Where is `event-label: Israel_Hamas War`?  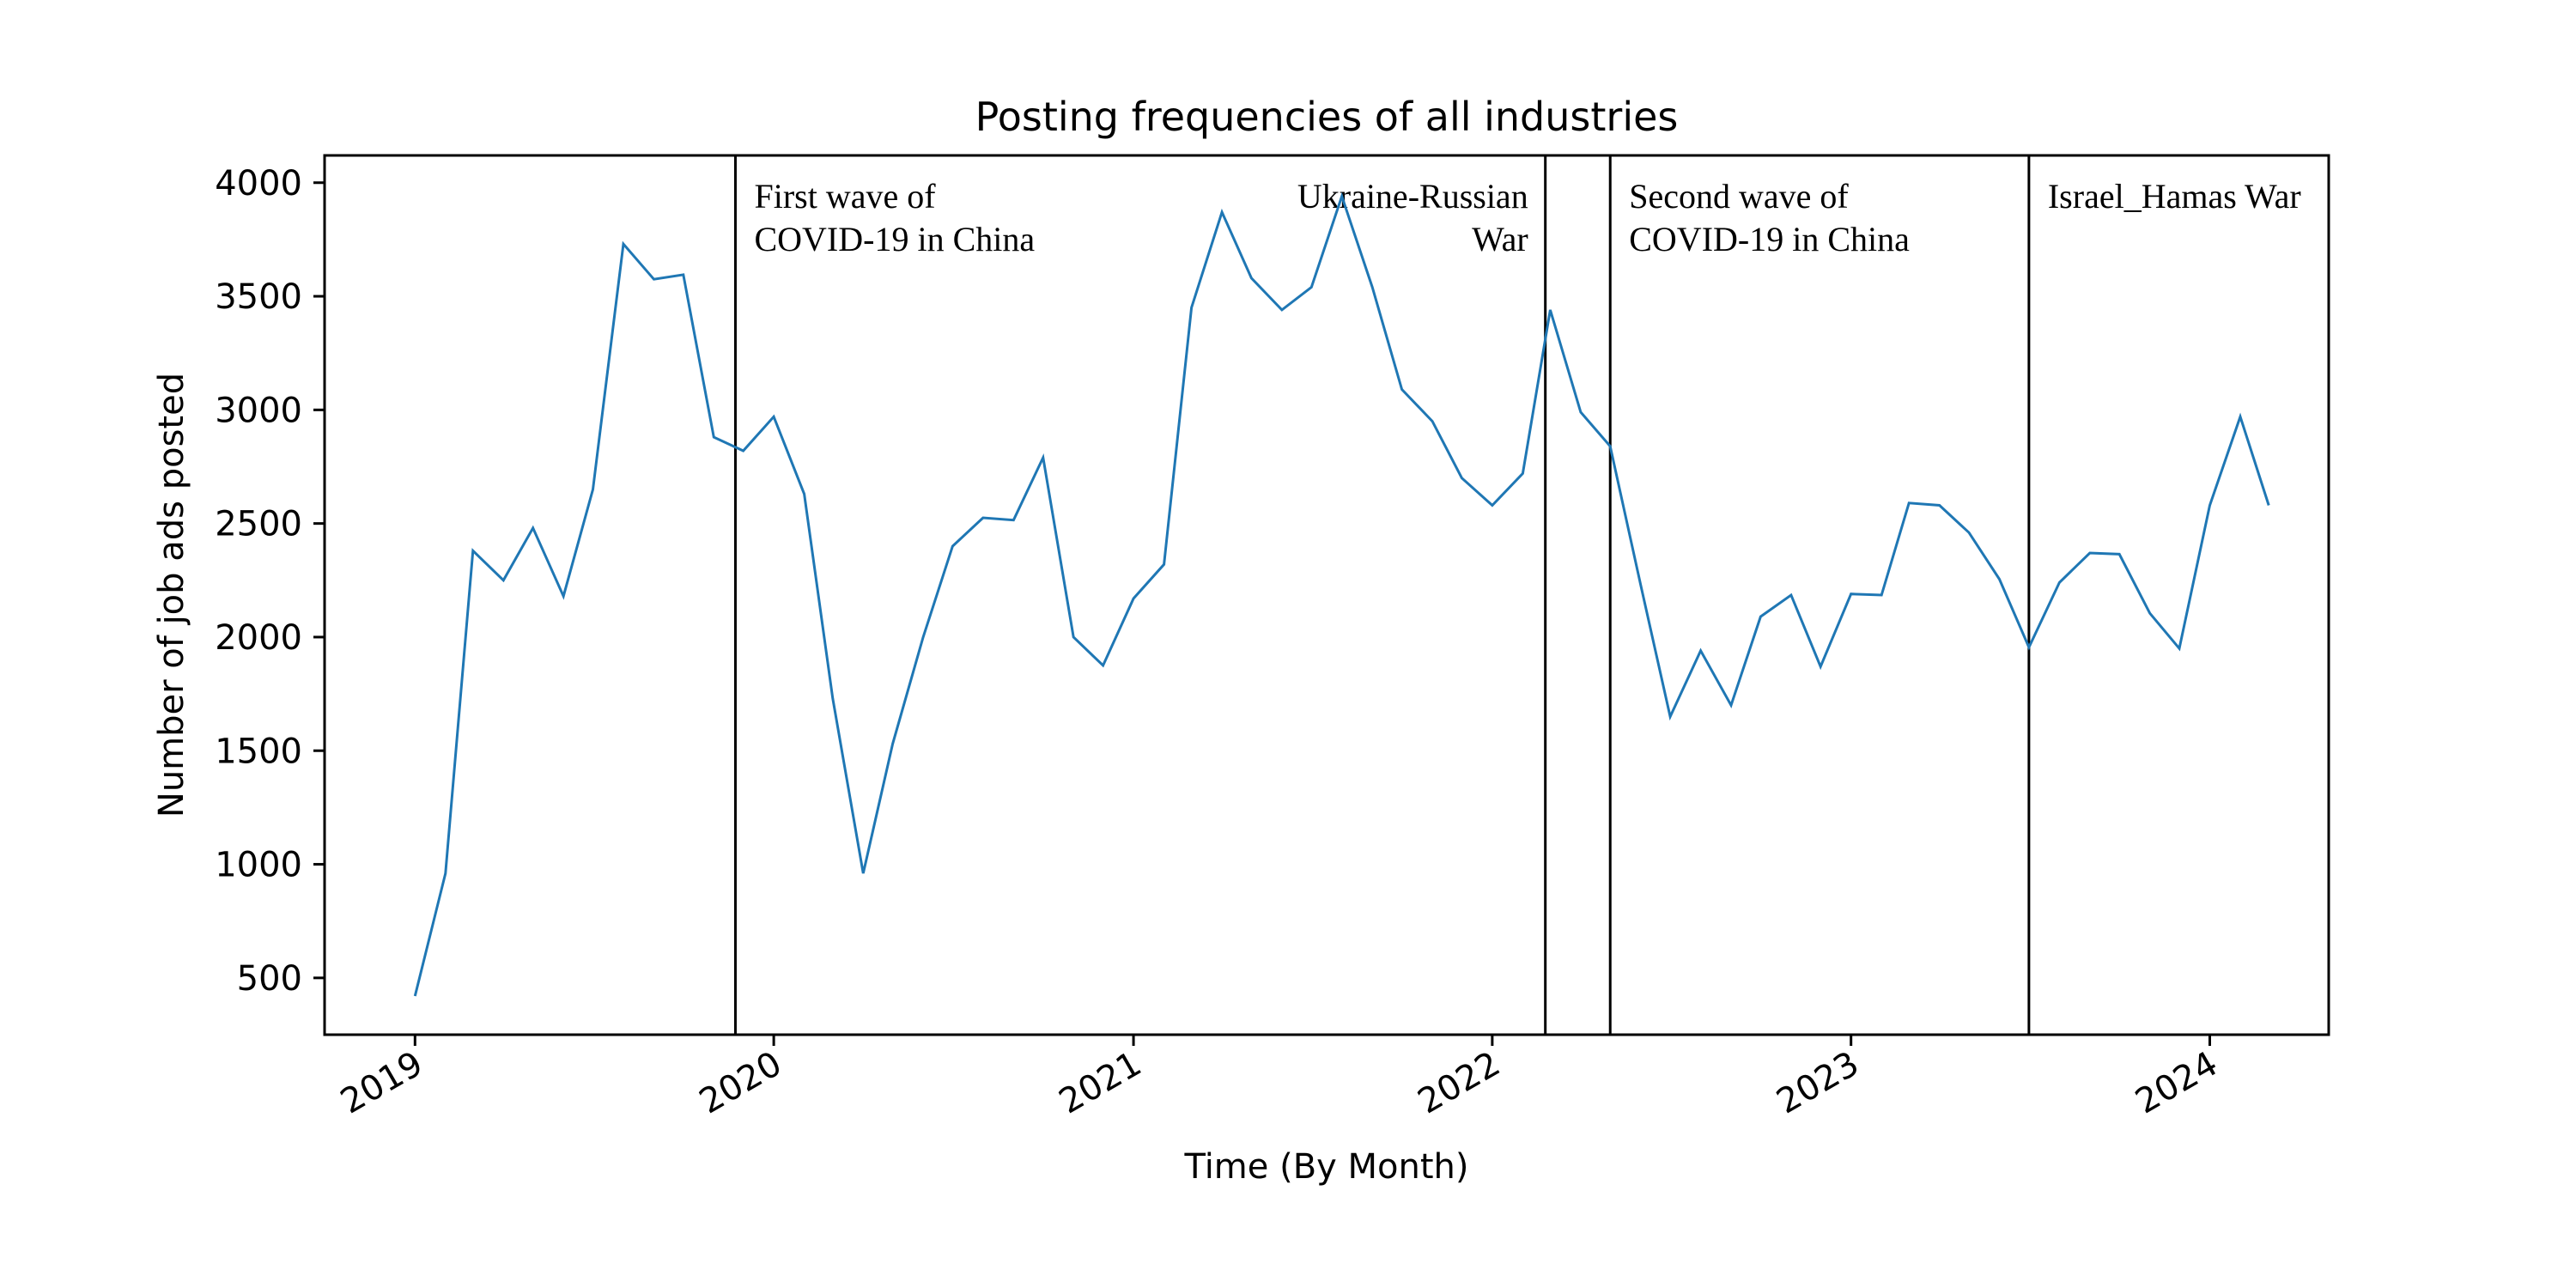 event-label: Israel_Hamas War is located at coordinates (2174, 197).